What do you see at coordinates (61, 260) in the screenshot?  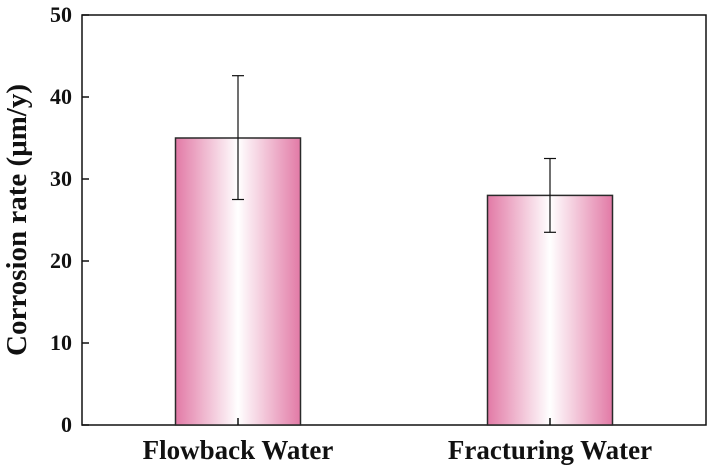 I see `y-tick-label: 20` at bounding box center [61, 260].